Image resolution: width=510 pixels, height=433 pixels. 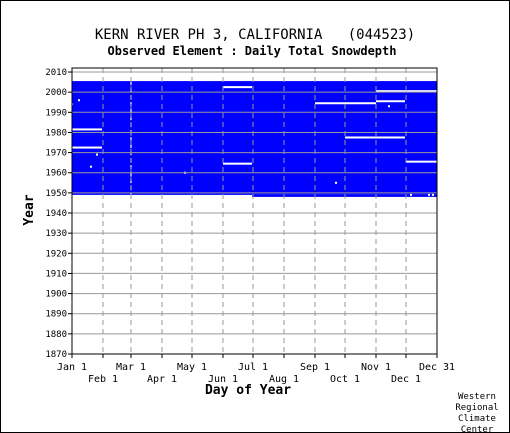 What do you see at coordinates (56, 93) in the screenshot?
I see `y-tick-label: 2000` at bounding box center [56, 93].